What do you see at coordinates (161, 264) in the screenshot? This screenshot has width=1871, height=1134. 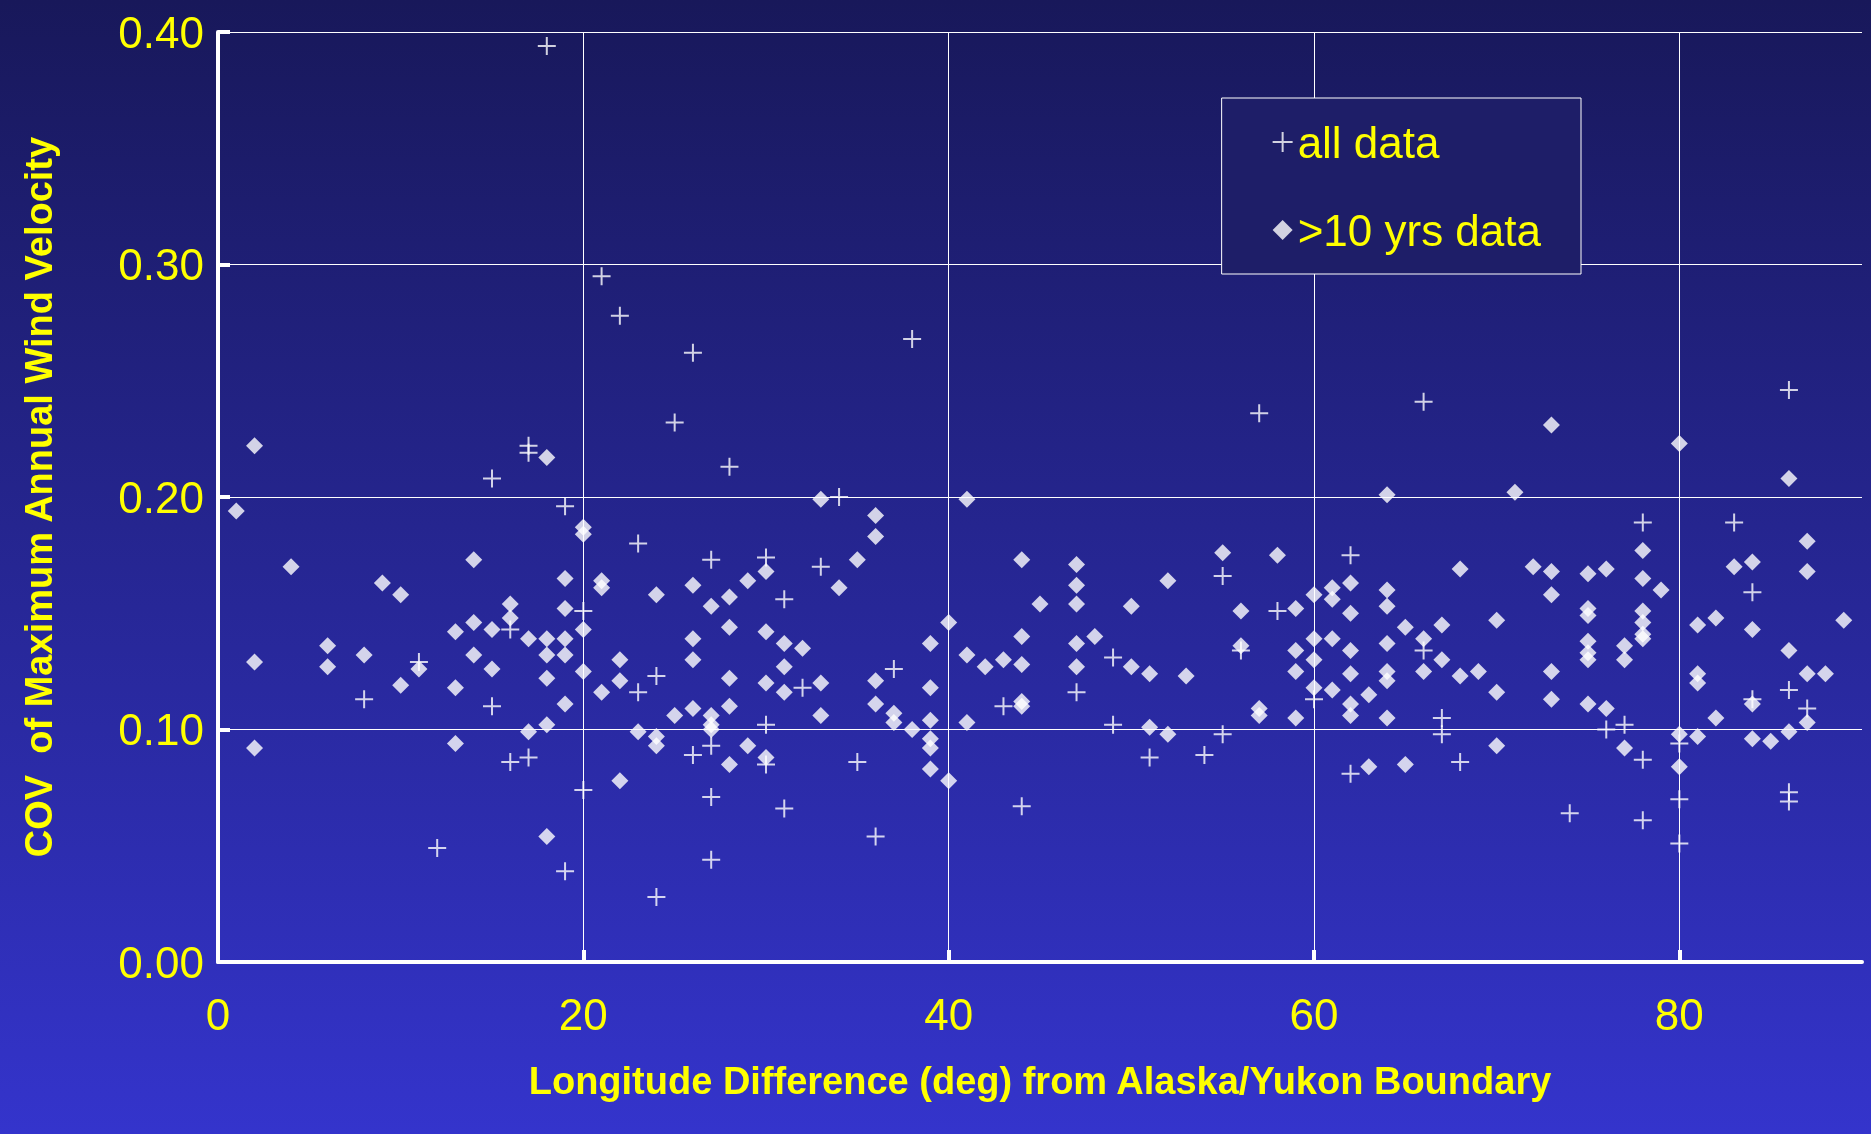 I see `y-tick-label: 0.30` at bounding box center [161, 264].